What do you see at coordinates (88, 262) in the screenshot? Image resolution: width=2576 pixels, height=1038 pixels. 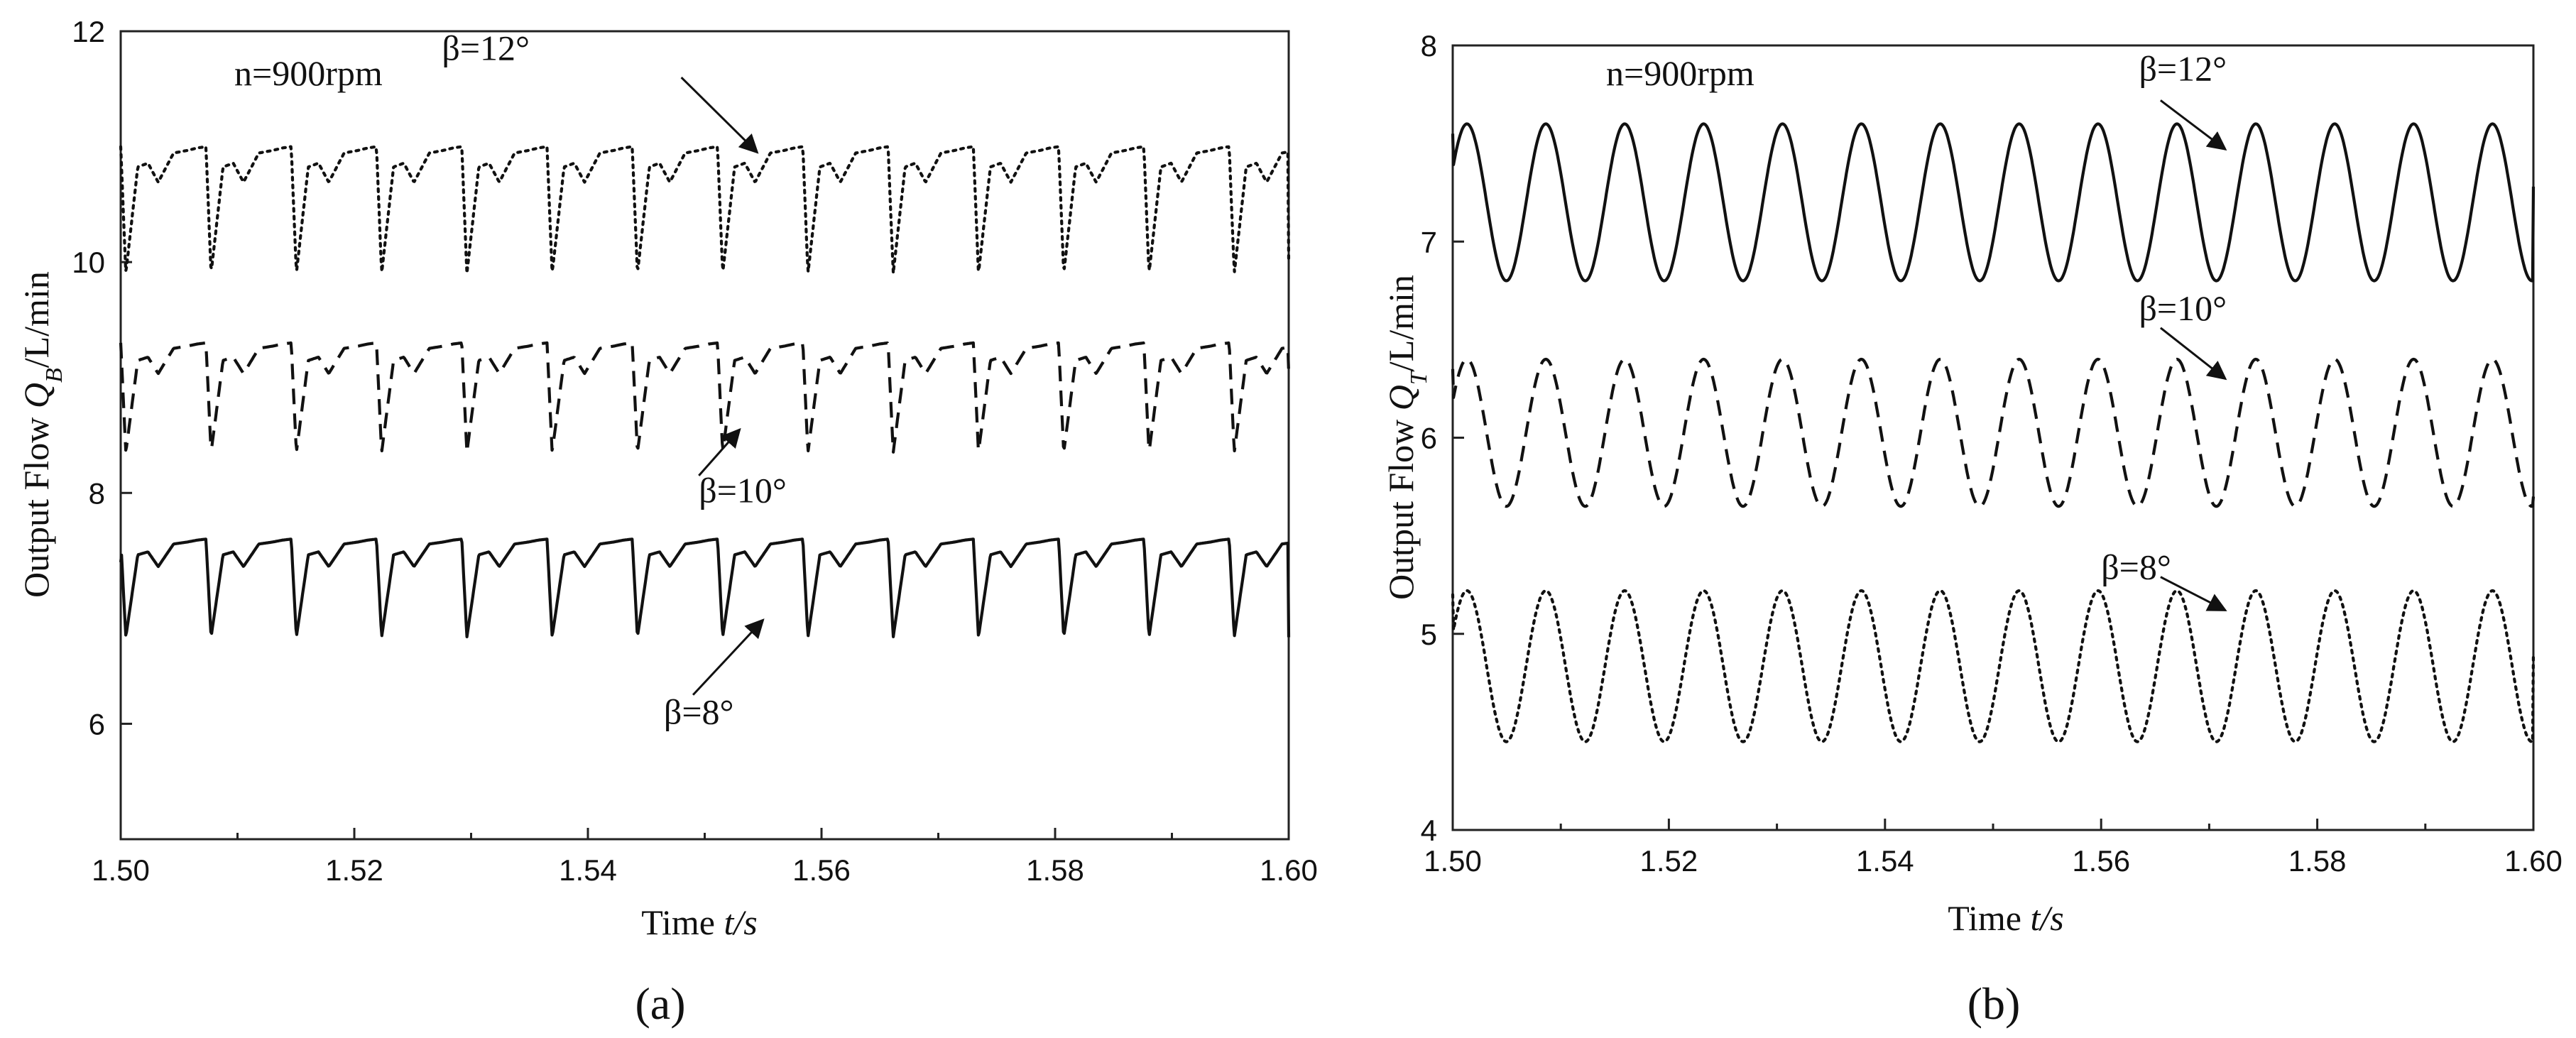 I see `y-tick-label: 10` at bounding box center [88, 262].